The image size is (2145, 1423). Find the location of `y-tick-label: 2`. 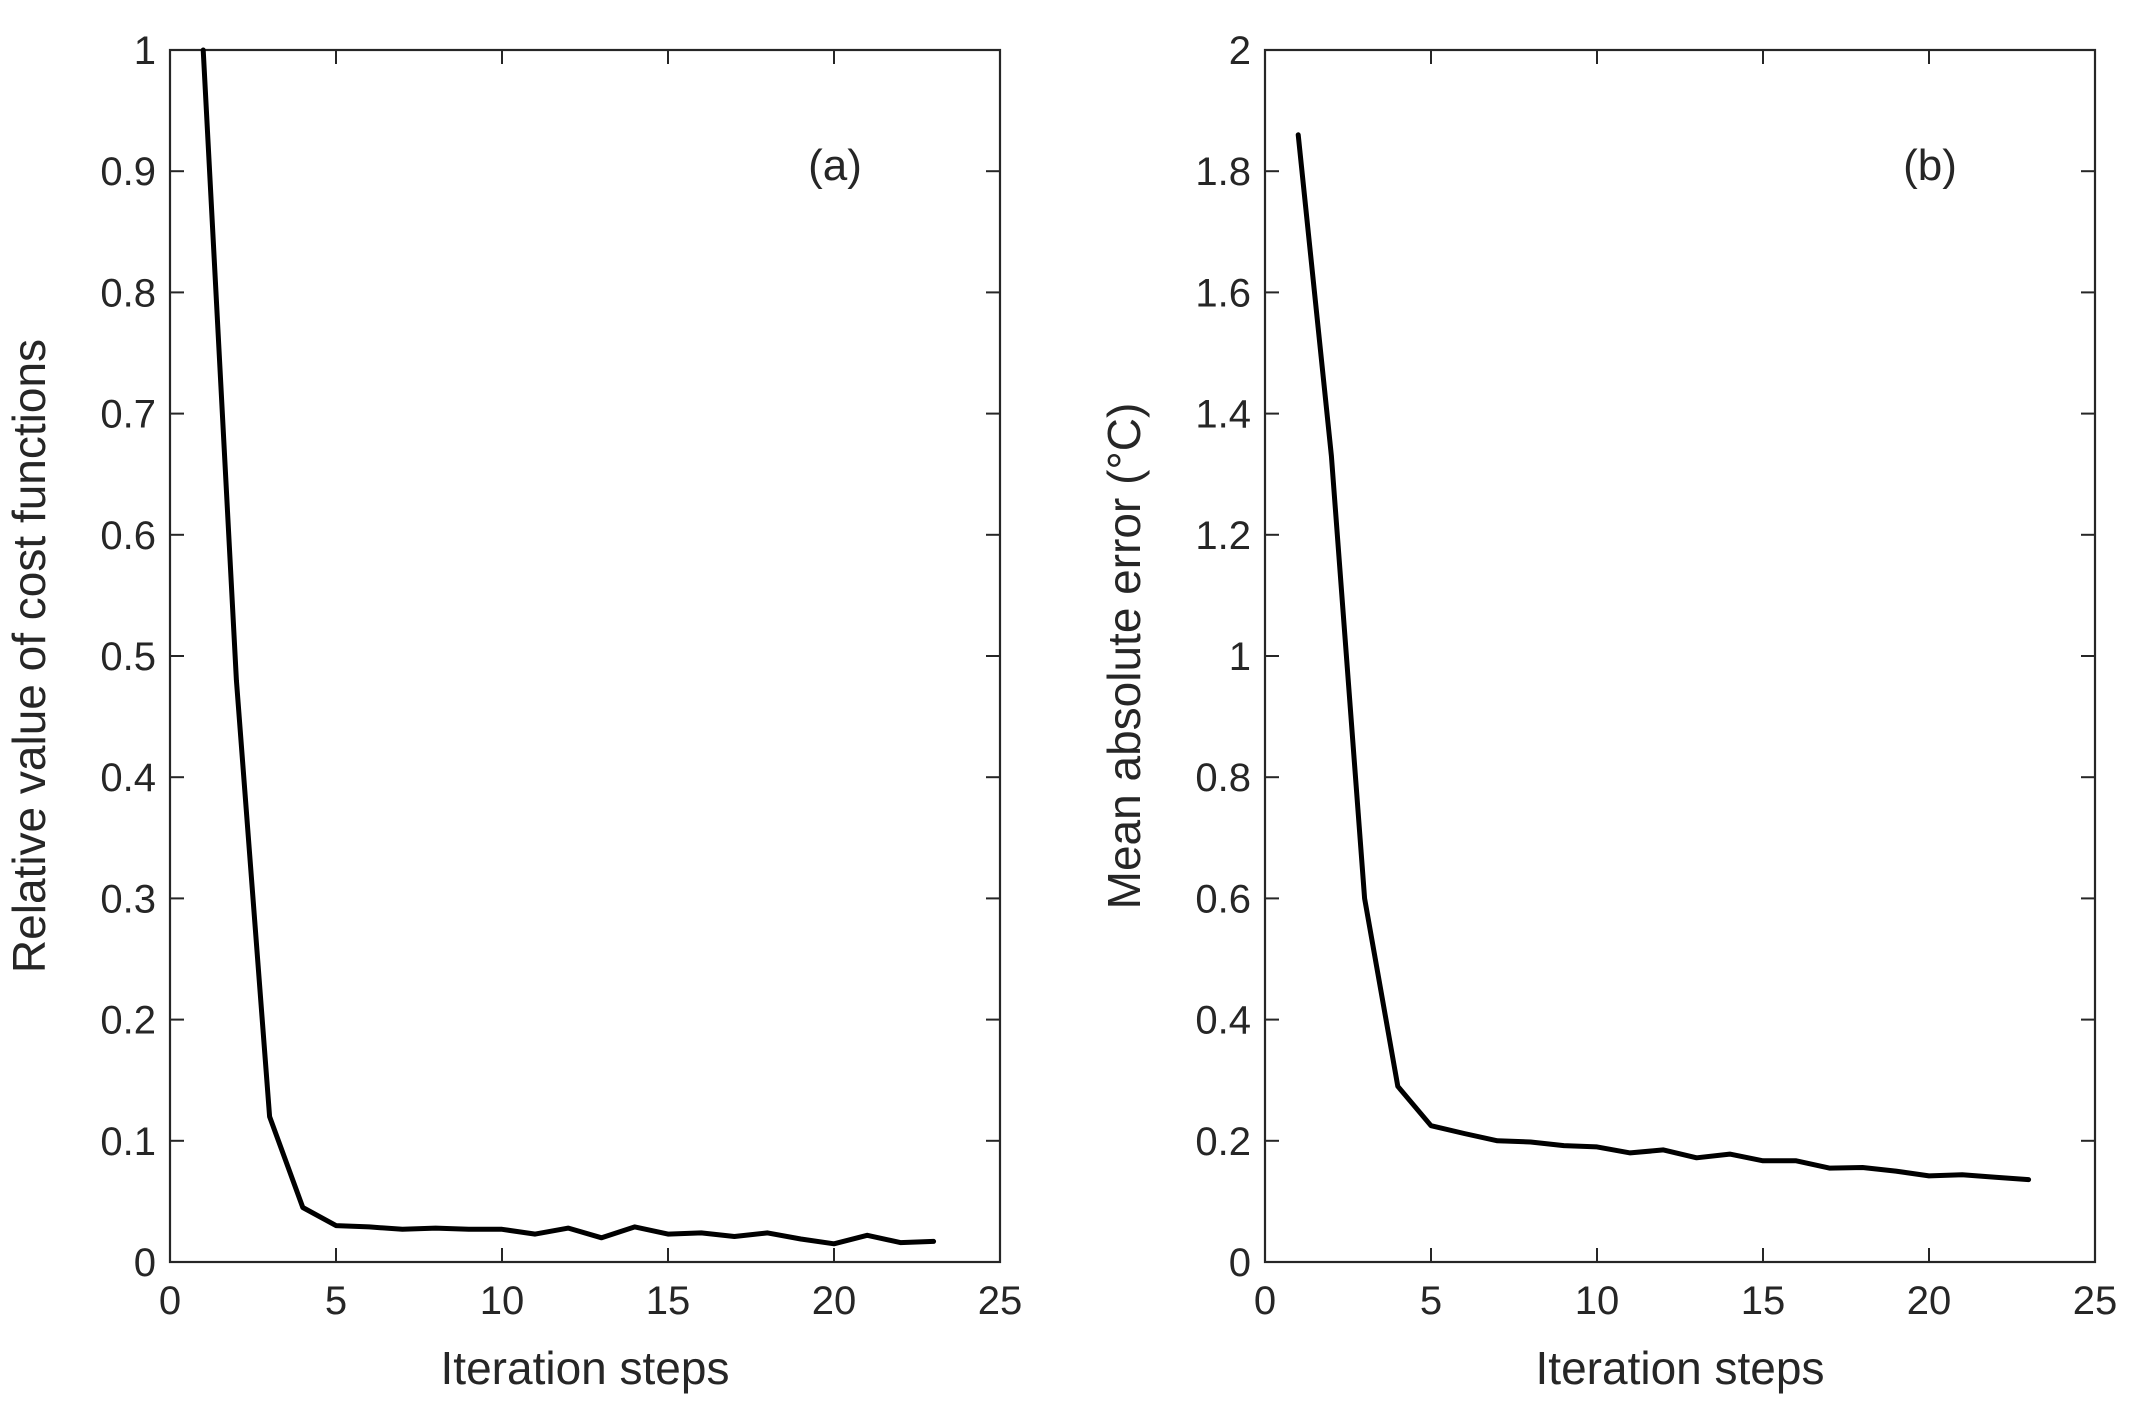

y-tick-label: 2 is located at coordinates (1240, 51).